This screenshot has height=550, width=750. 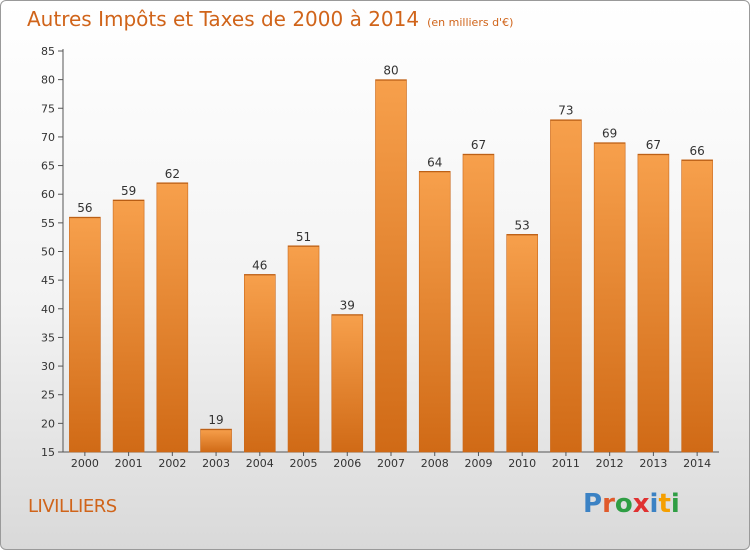 I want to click on y-tick-label: 55, so click(x=48, y=223).